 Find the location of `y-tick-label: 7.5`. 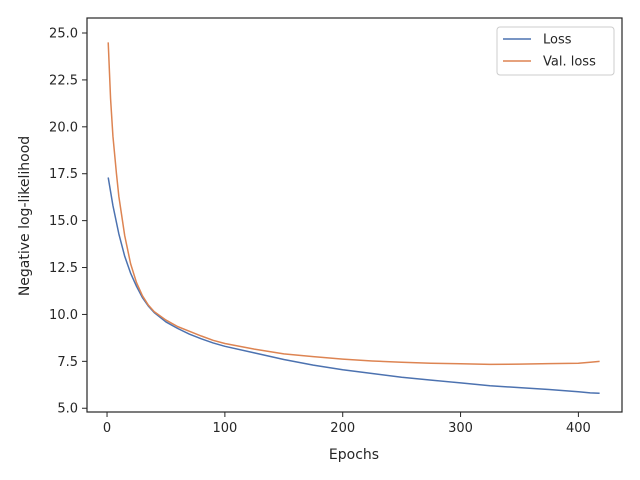

y-tick-label: 7.5 is located at coordinates (67, 362).